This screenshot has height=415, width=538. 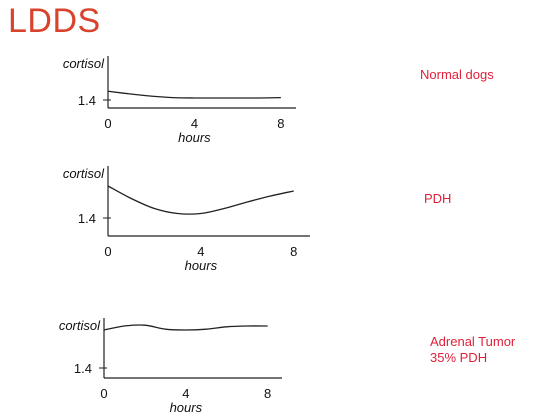 I want to click on series-label-normal-dogs: Normal dogs, so click(x=457, y=74).